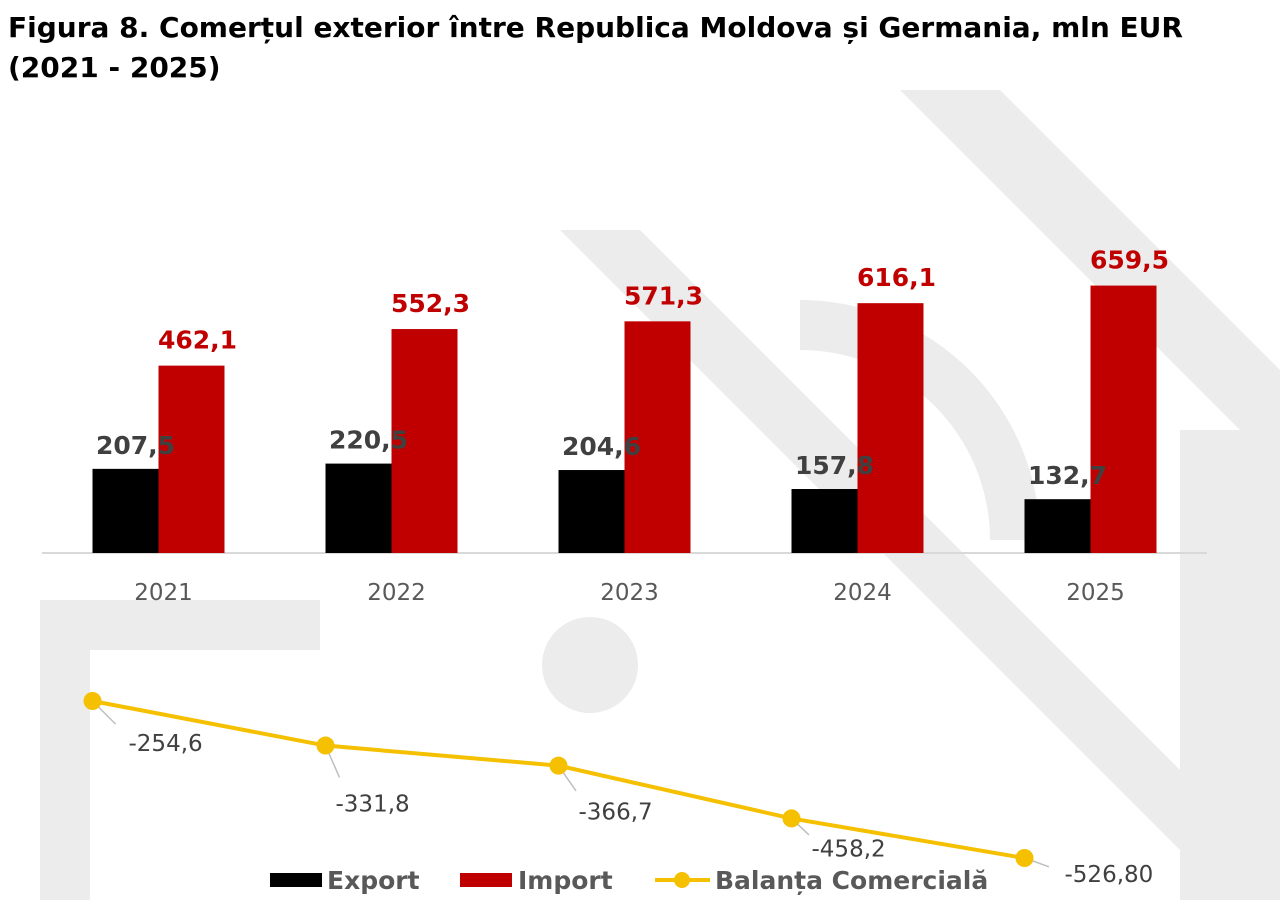  What do you see at coordinates (1129, 260) in the screenshot?
I see `import-data-label-2025: 659,5` at bounding box center [1129, 260].